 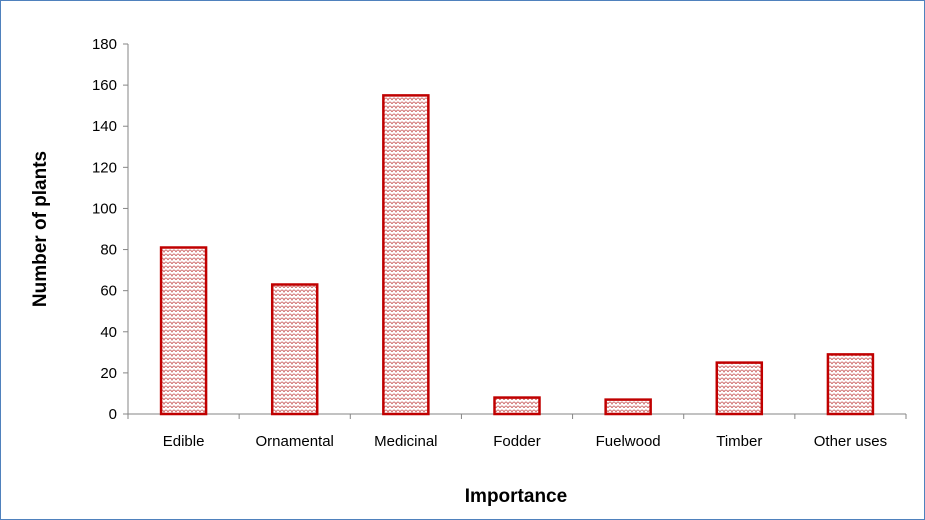 I want to click on bar-fuelwood, so click(x=628, y=407).